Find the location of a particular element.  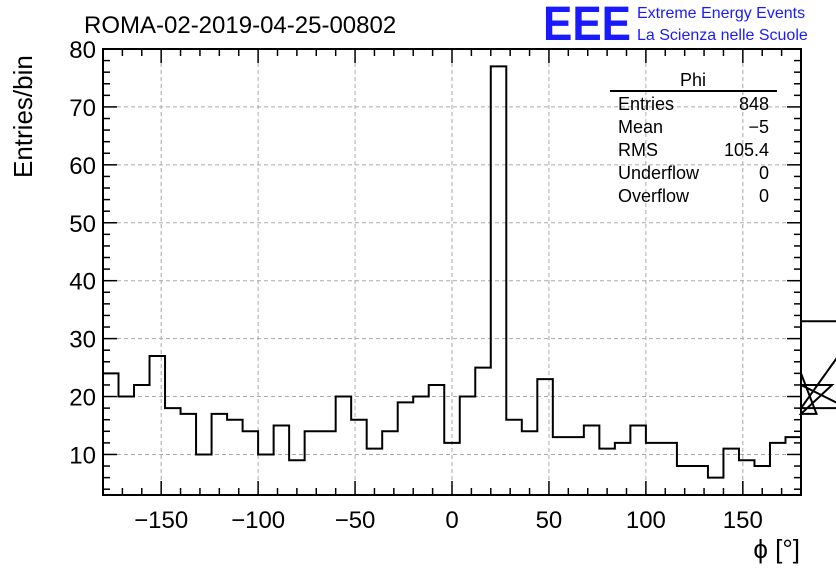

y-tick-label: 50 is located at coordinates (82, 224).